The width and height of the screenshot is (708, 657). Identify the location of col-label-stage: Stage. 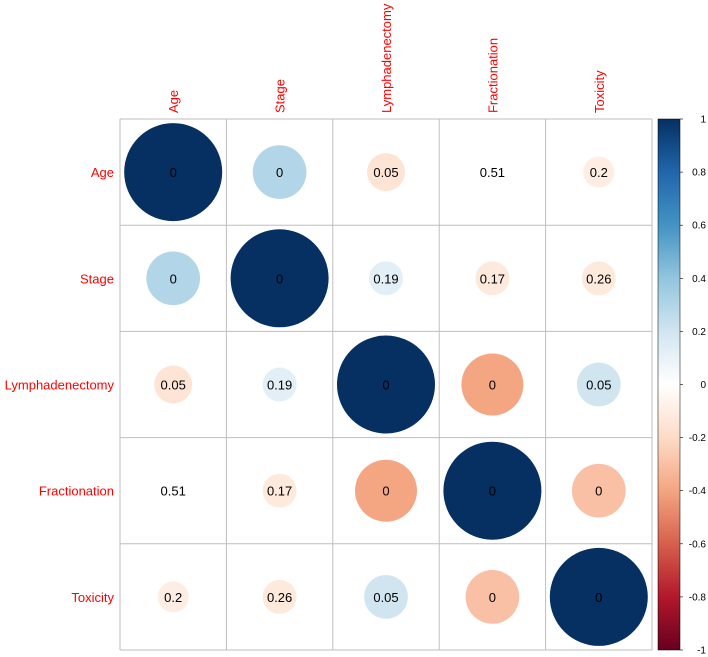
(280, 96).